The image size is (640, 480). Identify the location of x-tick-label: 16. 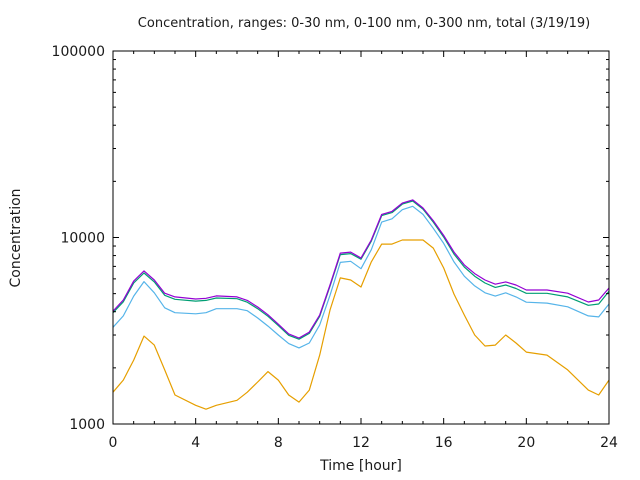
(444, 443).